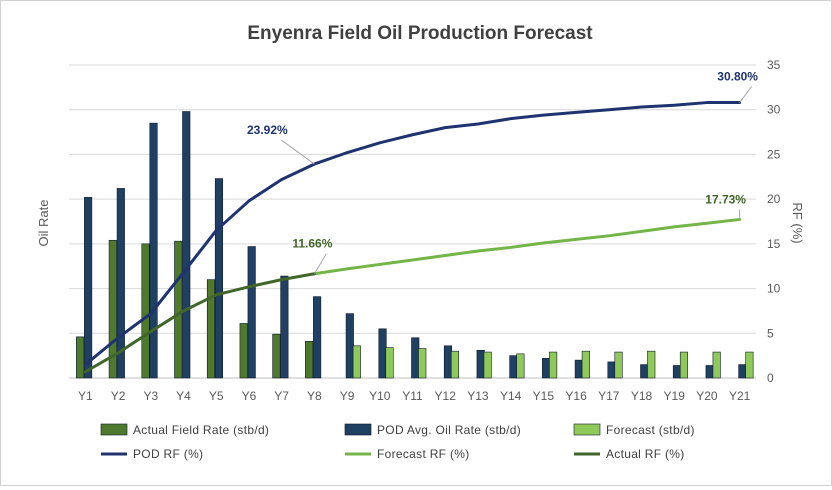  I want to click on y2-tick-label: 20, so click(774, 199).